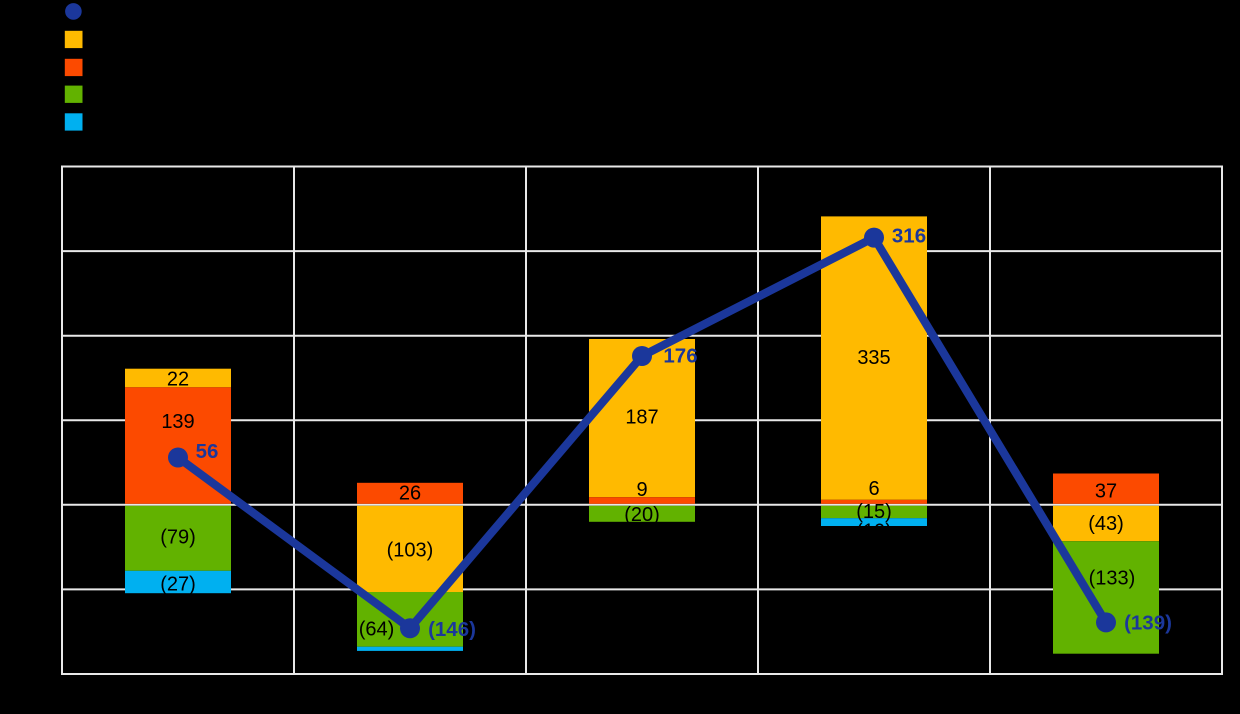  Describe the element at coordinates (452, 629) in the screenshot. I see `svg-text: (146)` at that location.